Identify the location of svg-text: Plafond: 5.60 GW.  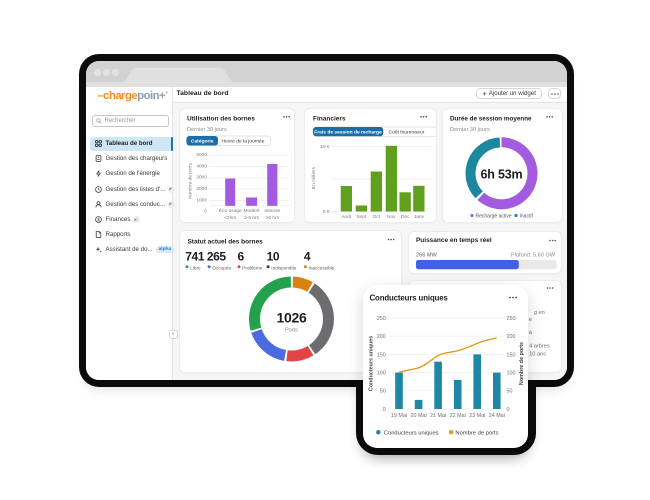
(533, 255).